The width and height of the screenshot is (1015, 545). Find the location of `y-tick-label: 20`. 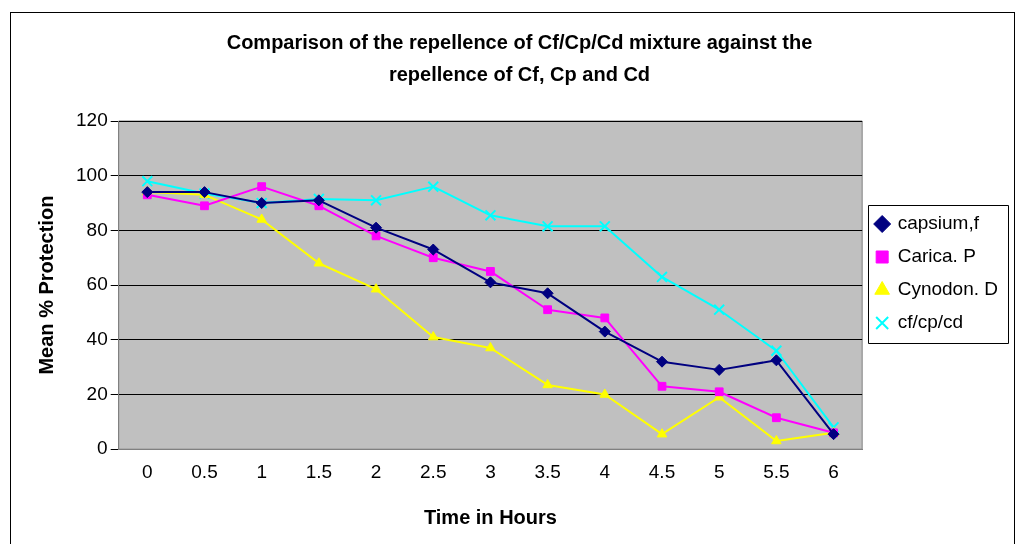

y-tick-label: 20 is located at coordinates (97, 393).